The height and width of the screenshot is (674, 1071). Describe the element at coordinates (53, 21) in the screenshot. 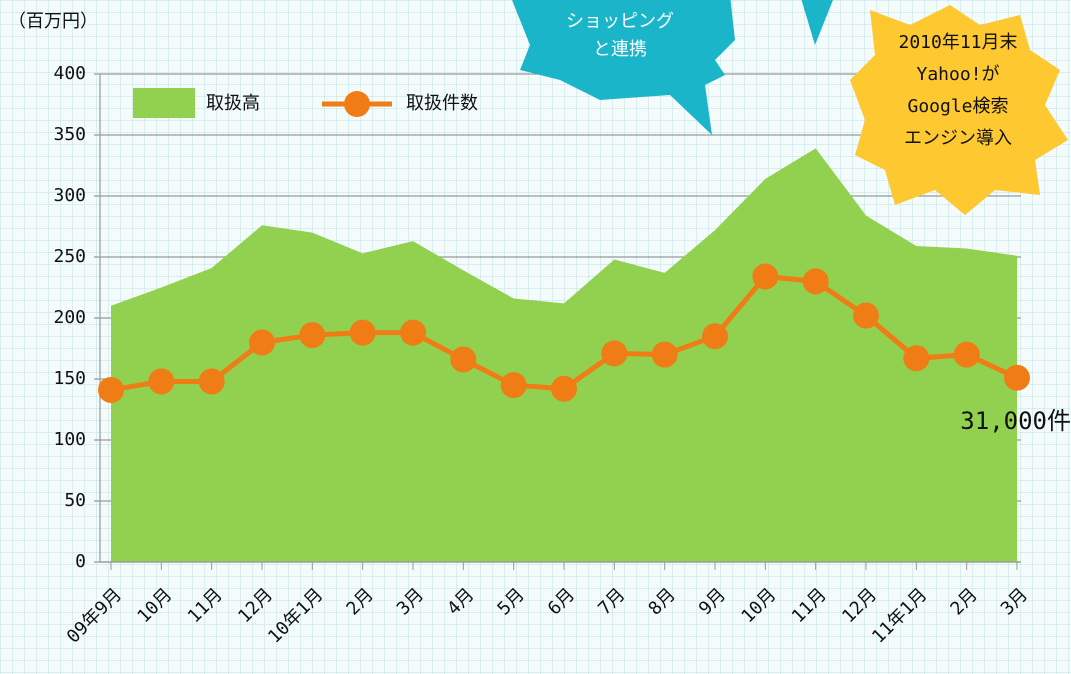

I see `unit-label: （百万円）` at that location.